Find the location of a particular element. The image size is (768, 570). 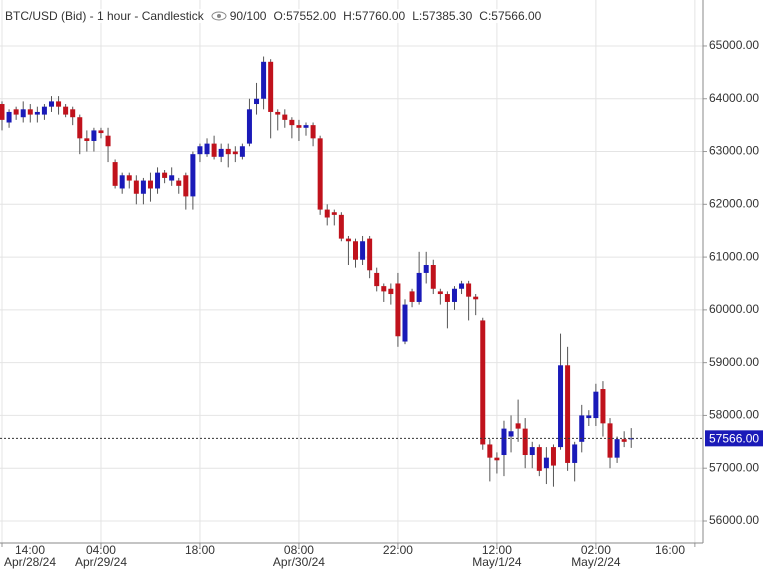

y-tick-label: 63000.00 is located at coordinates (734, 151).